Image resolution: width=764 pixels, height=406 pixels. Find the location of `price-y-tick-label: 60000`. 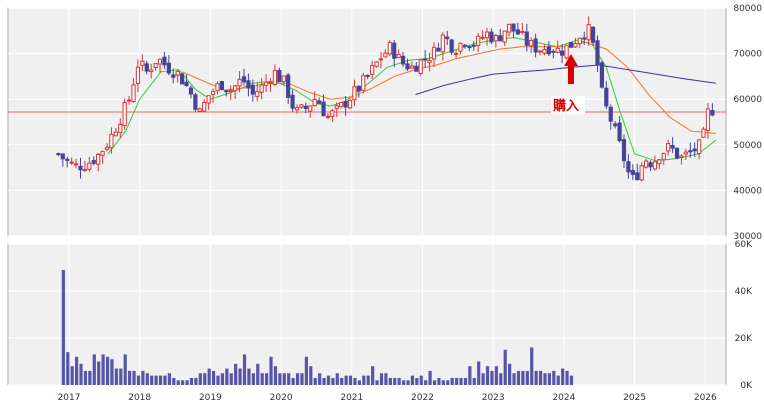

price-y-tick-label: 60000 is located at coordinates (747, 100).